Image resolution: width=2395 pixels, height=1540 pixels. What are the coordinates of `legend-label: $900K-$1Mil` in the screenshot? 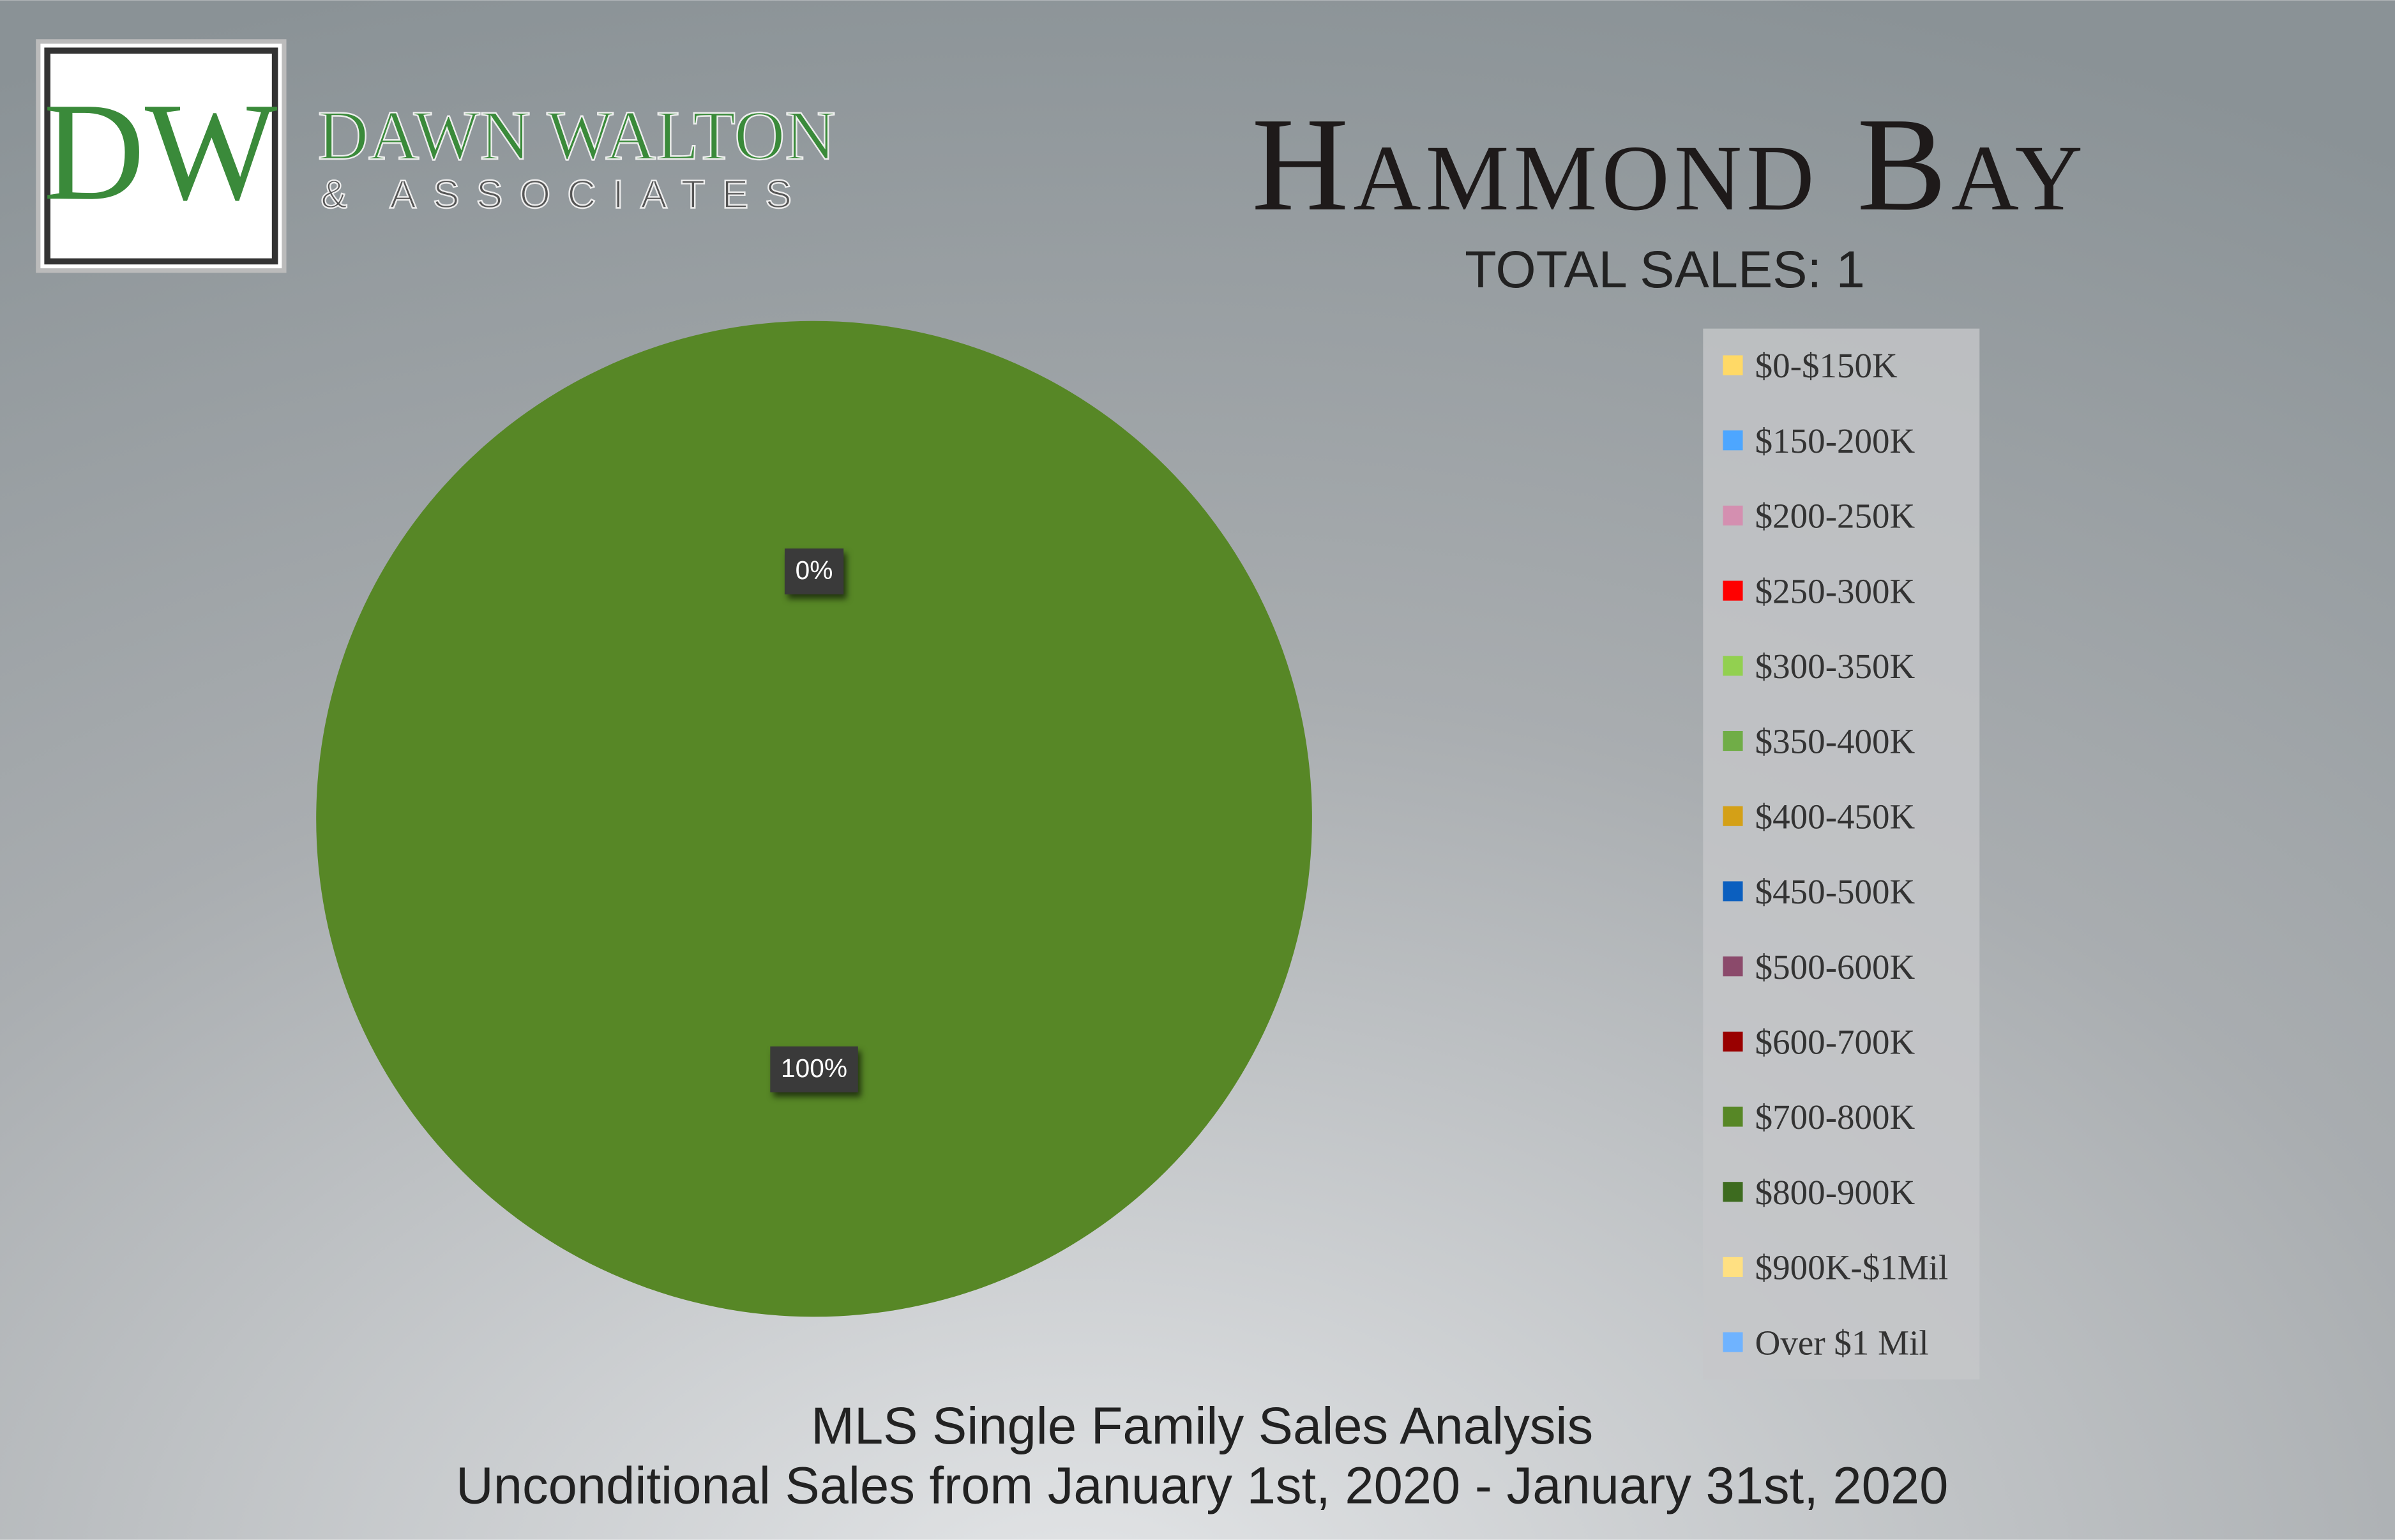 It's located at (1852, 1267).